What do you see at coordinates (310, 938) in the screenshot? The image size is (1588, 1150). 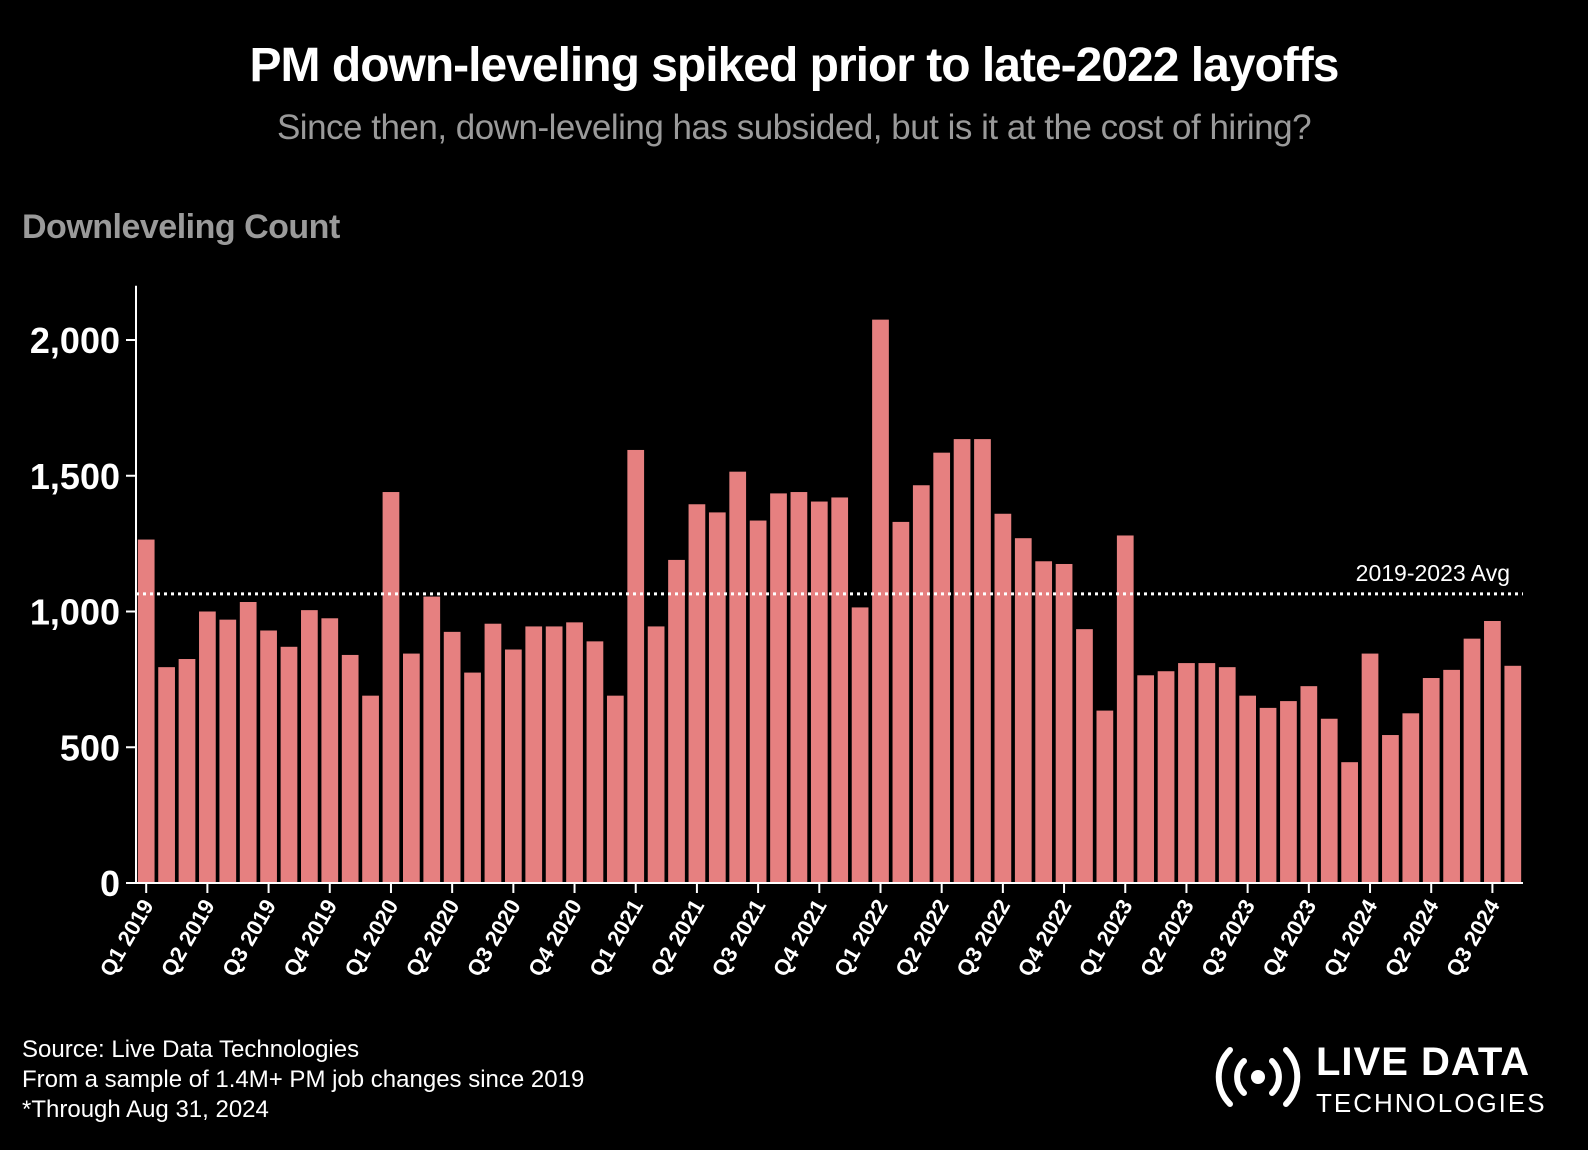 I see `x-tick-label: Q4 2019` at bounding box center [310, 938].